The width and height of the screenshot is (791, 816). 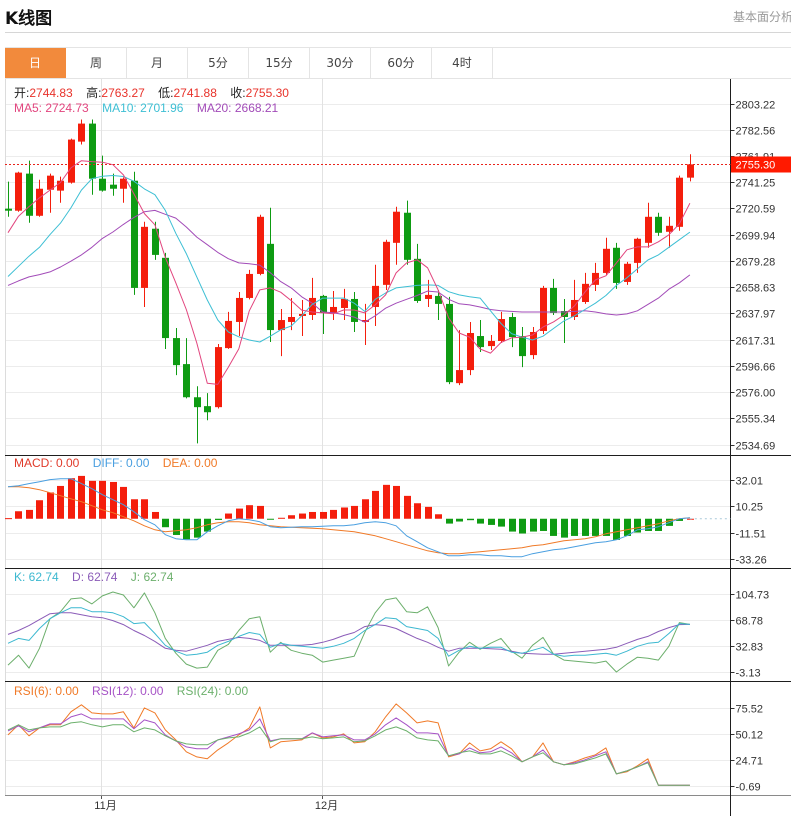 I want to click on low-label: 低:, so click(x=166, y=93).